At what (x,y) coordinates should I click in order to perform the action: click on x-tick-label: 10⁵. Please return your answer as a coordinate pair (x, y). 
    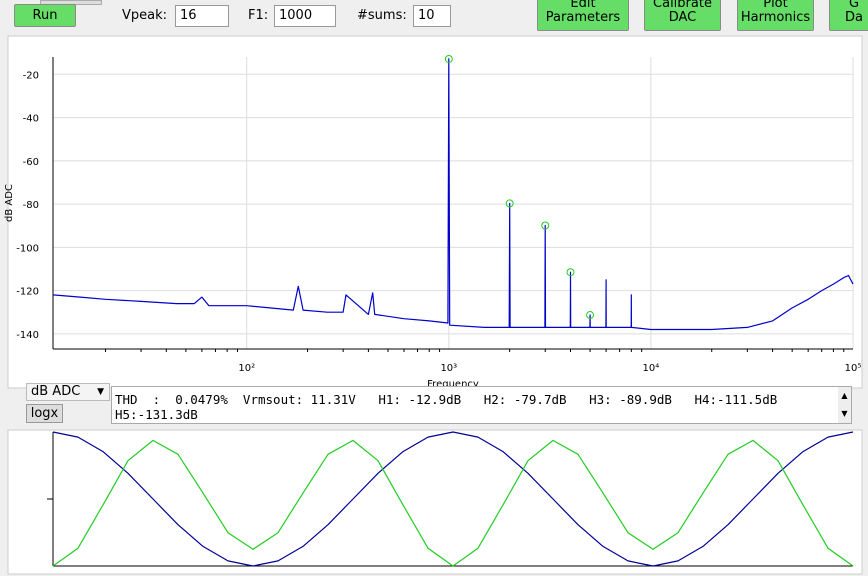
    Looking at the image, I should click on (853, 368).